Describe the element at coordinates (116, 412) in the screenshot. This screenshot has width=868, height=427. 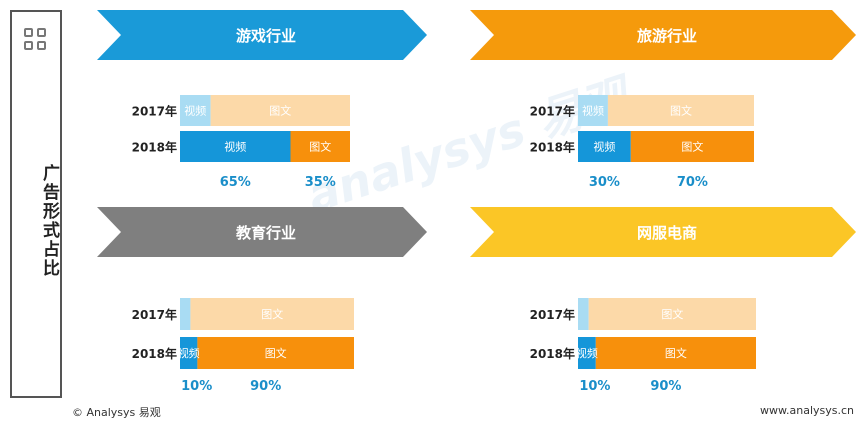
I see `footer-copyright: © Analysys 易观` at that location.